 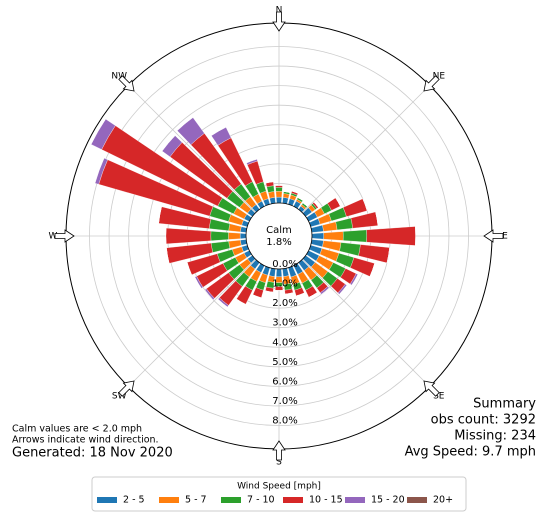 What do you see at coordinates (196, 500) in the screenshot?
I see `legend-label: 5 - 7` at bounding box center [196, 500].